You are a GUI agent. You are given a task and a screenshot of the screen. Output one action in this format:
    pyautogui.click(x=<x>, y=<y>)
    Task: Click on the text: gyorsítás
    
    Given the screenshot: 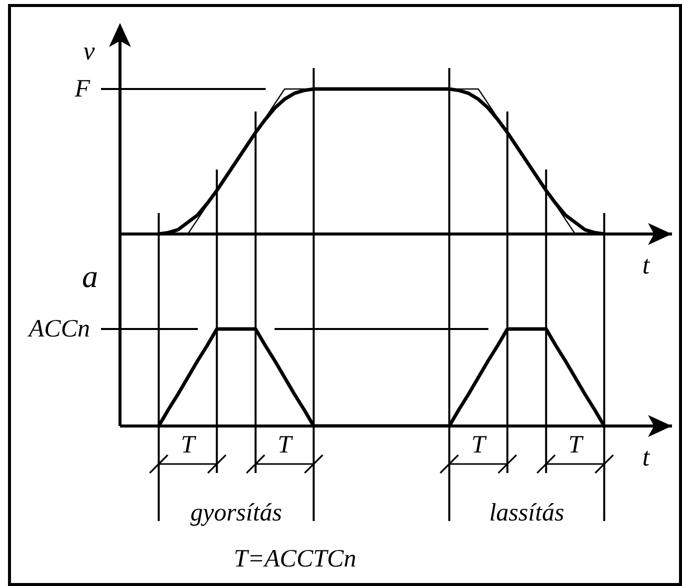 What is the action you would take?
    pyautogui.click(x=236, y=513)
    